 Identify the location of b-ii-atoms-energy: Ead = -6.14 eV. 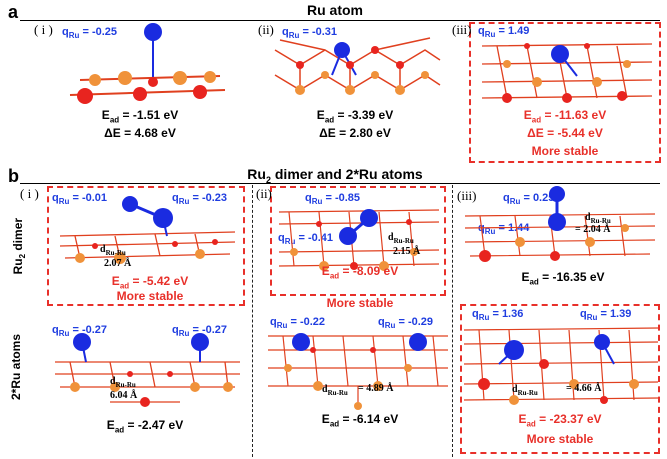
(360, 420).